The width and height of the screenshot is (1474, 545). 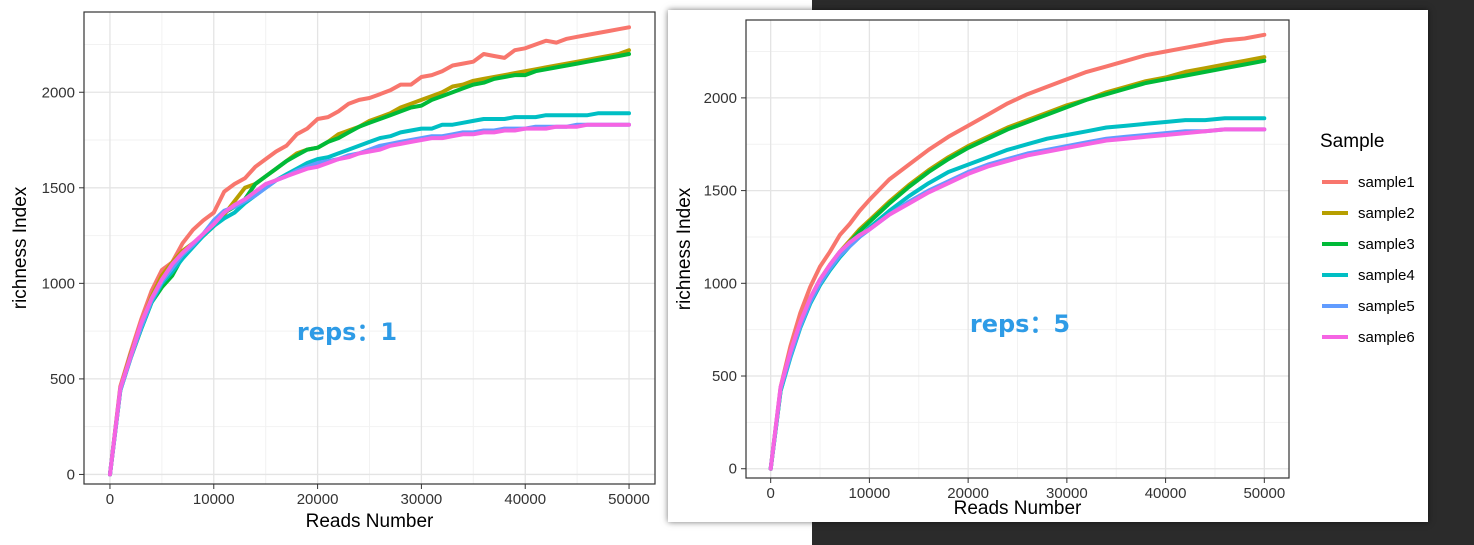 What do you see at coordinates (1352, 141) in the screenshot?
I see `legend-title: Sample` at bounding box center [1352, 141].